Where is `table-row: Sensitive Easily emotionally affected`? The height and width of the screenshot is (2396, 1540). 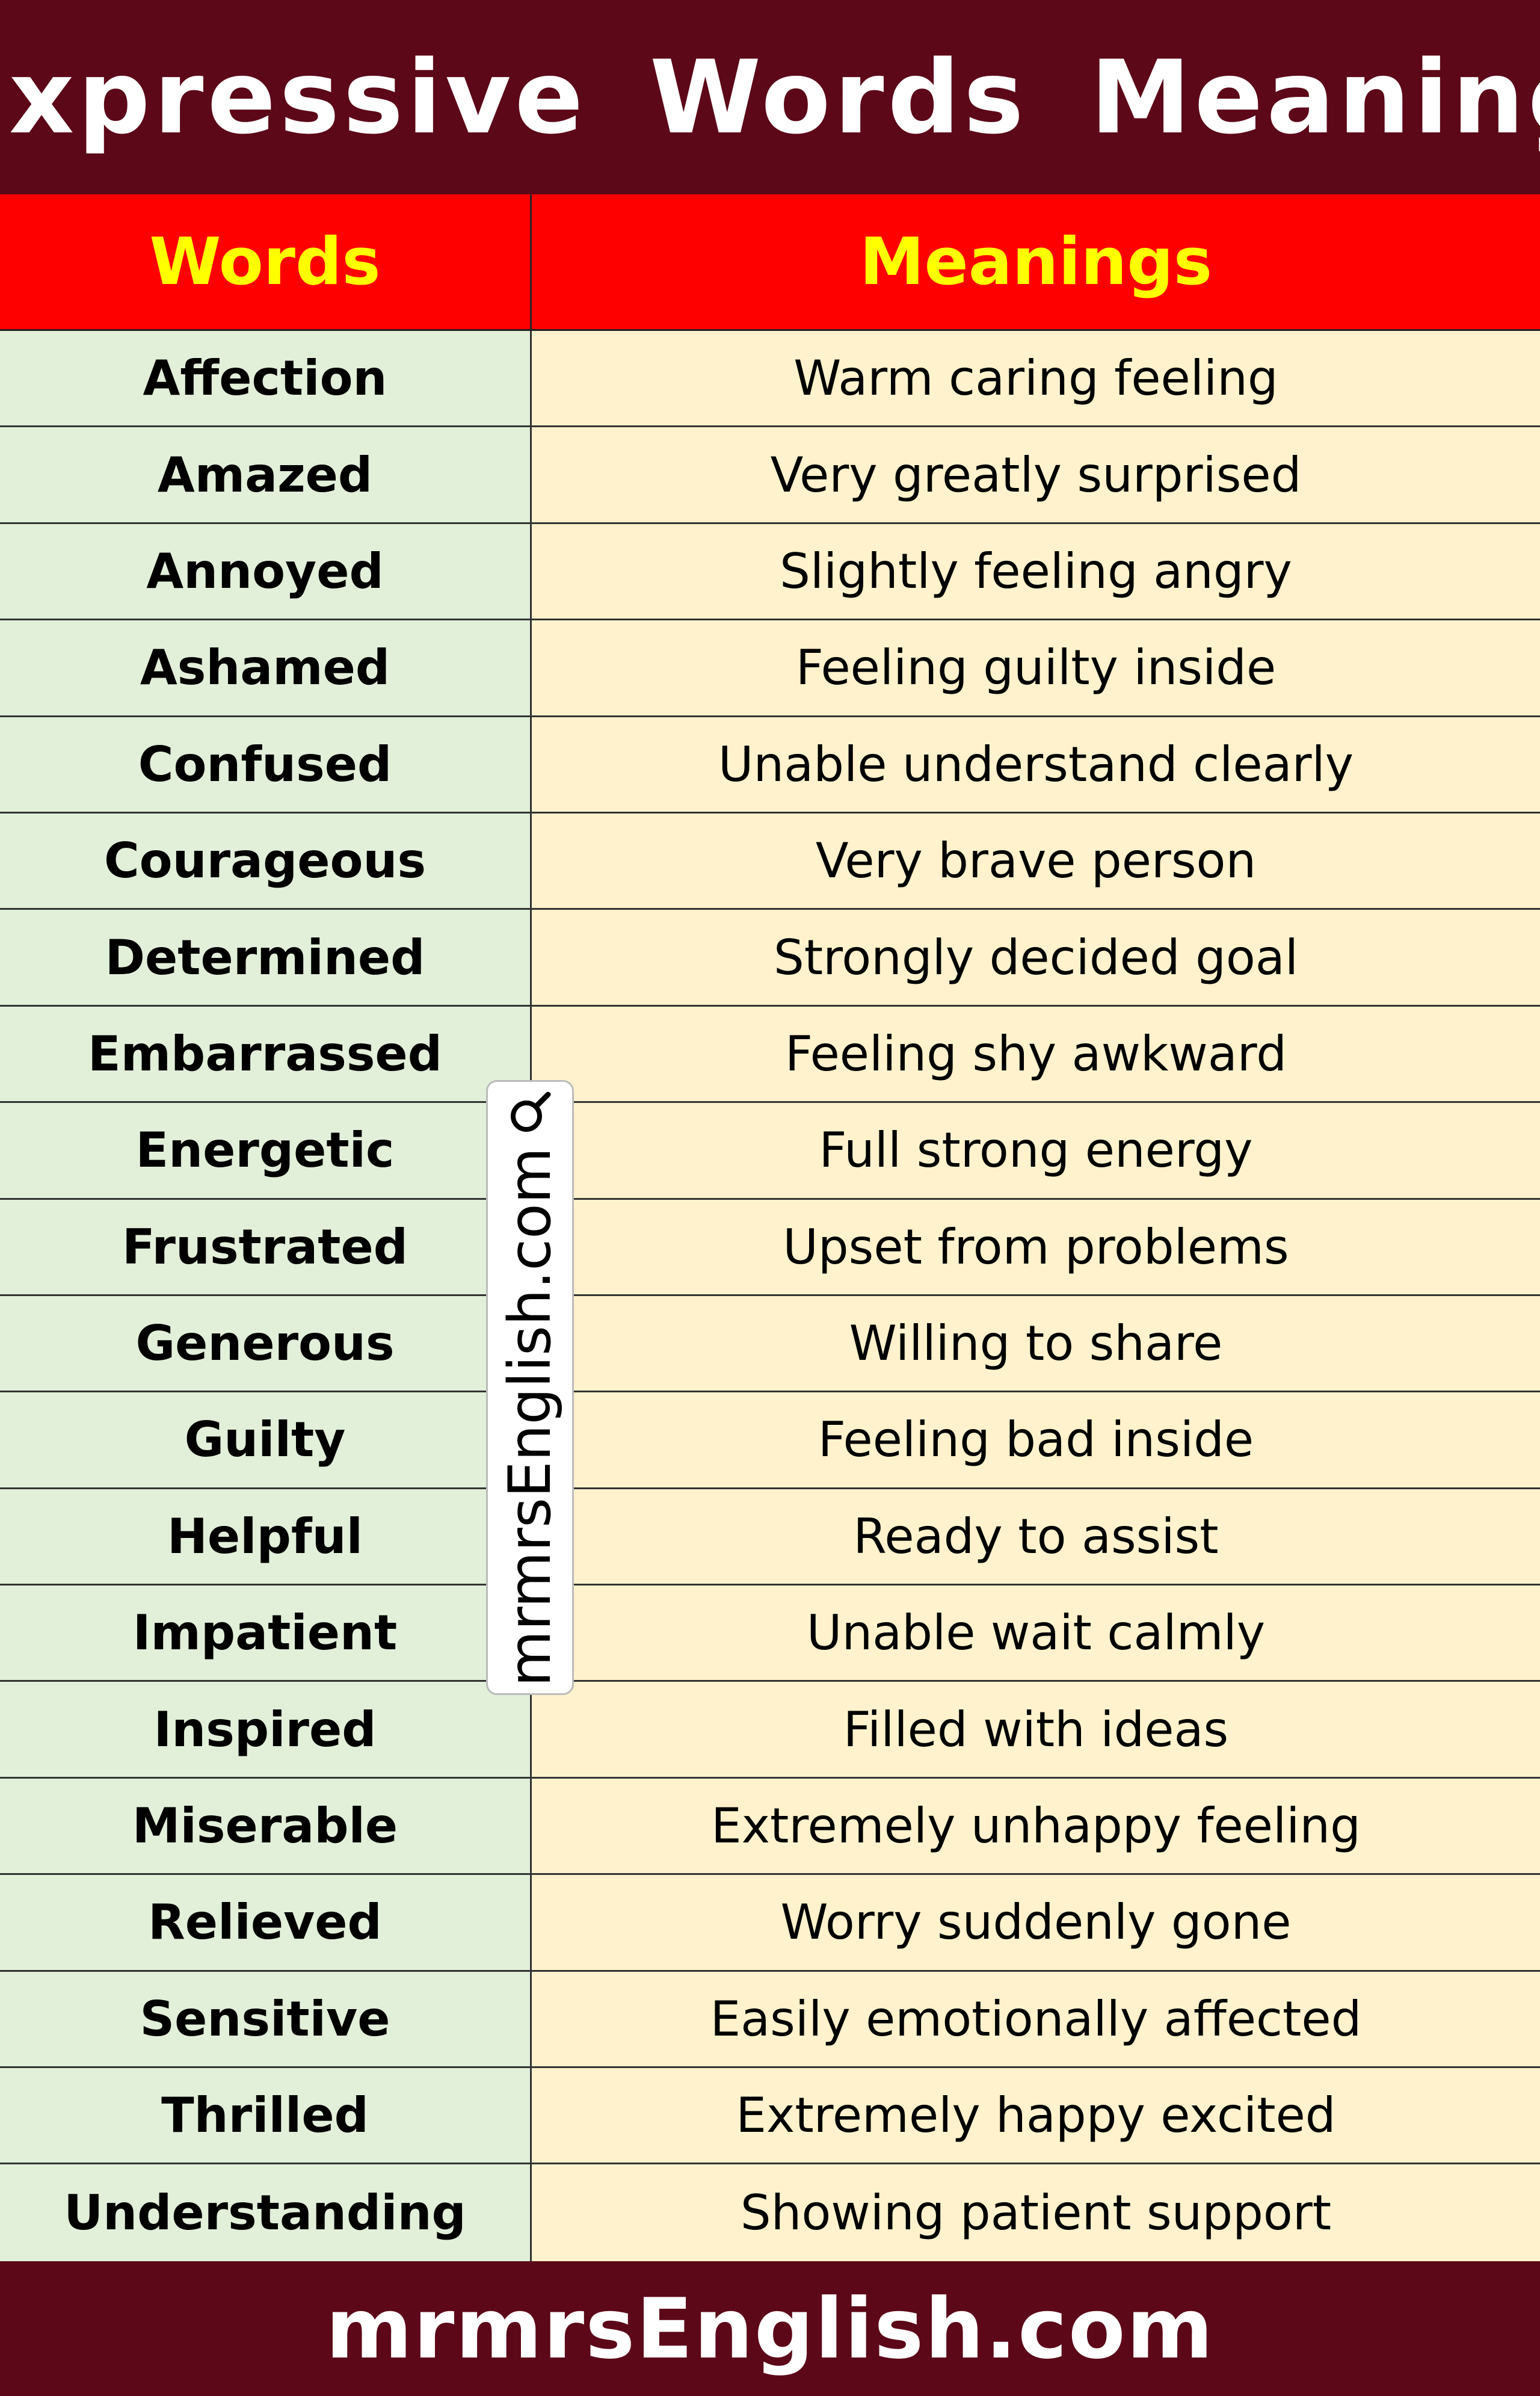
table-row: Sensitive Easily emotionally affected is located at coordinates (770, 2020).